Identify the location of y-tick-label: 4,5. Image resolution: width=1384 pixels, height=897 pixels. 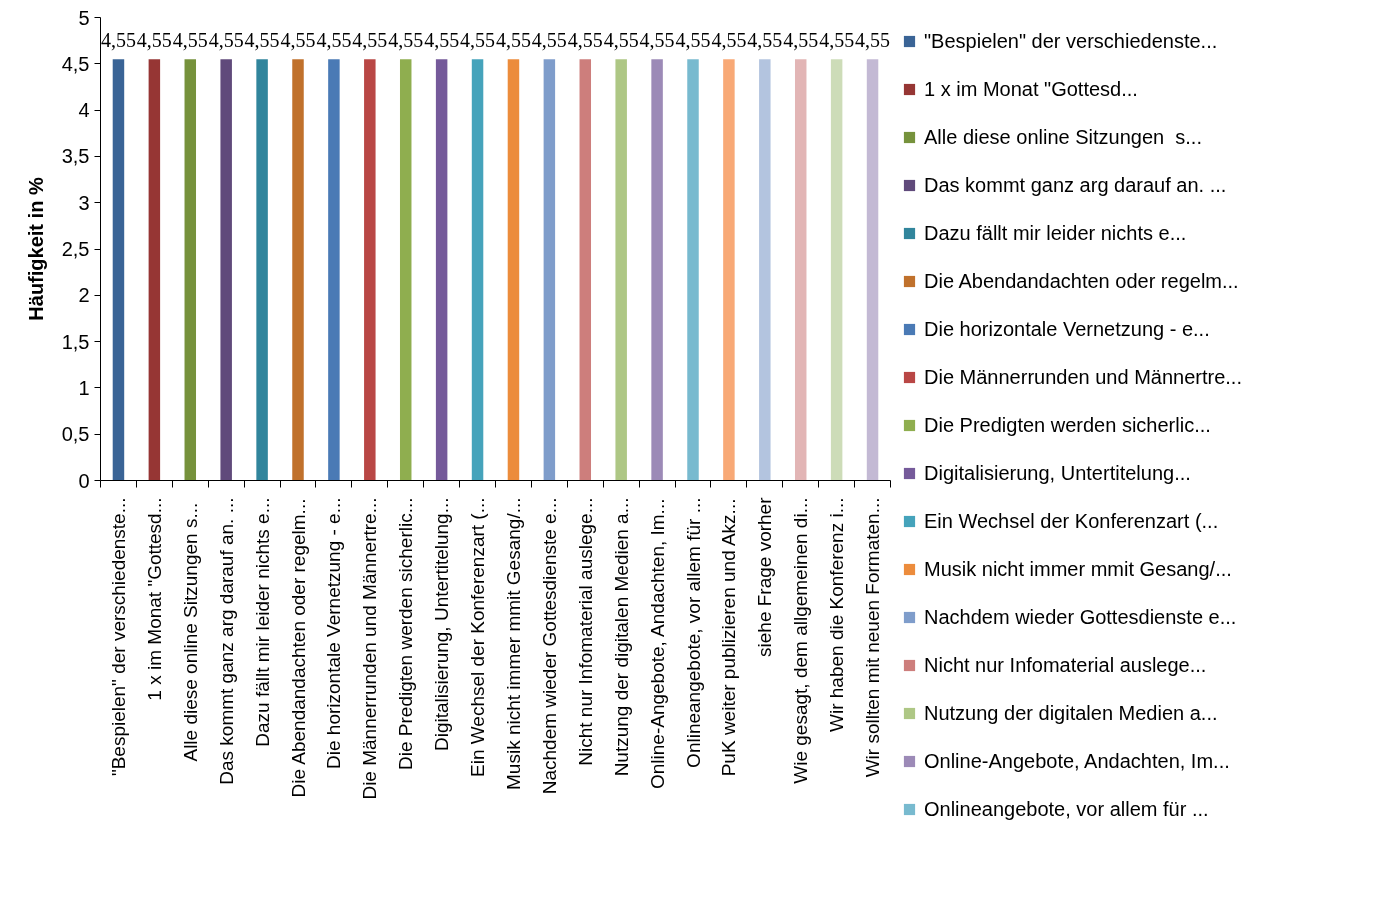
(75, 63).